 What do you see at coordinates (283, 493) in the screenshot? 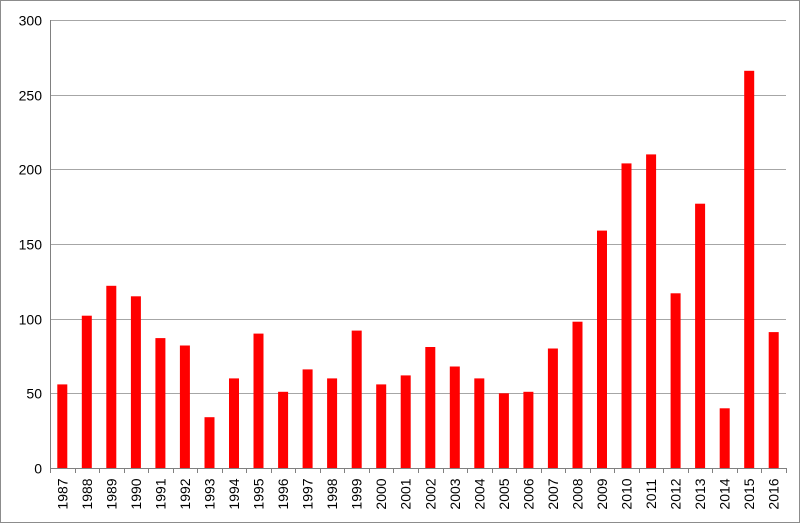
I see `x-tick-label: 1996` at bounding box center [283, 493].